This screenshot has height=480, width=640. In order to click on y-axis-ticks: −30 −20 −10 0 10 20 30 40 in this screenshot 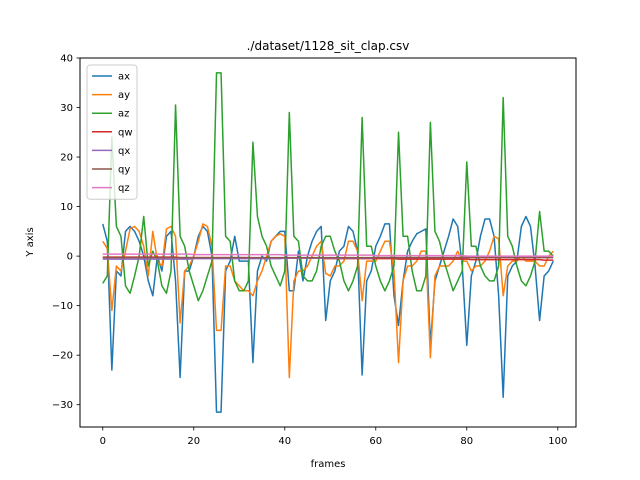, I will do `click(66, 232)`.